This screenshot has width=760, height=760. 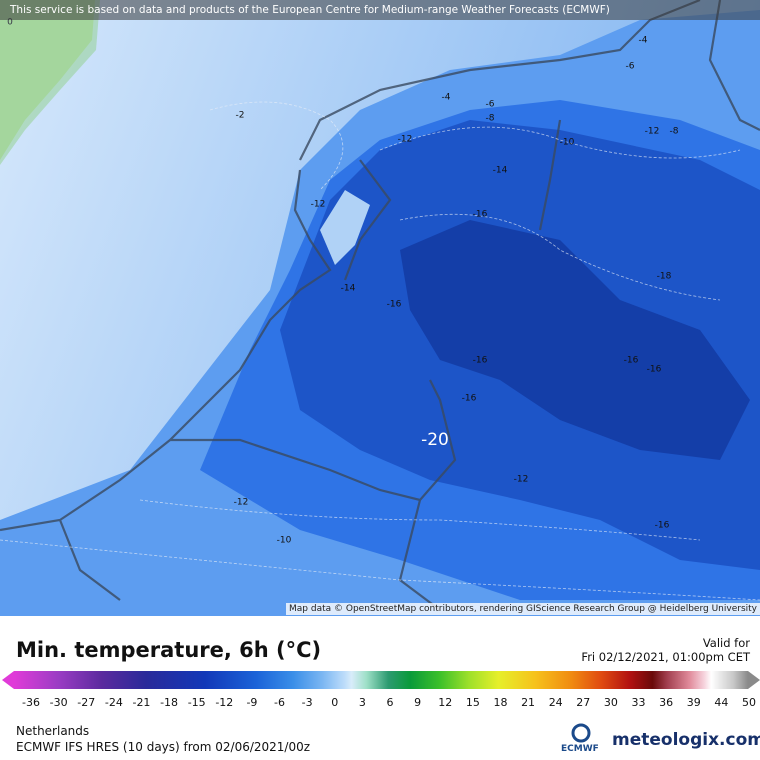 What do you see at coordinates (665, 657) in the screenshot?
I see `valid-date: Fri 02/12/2021, 01:00pm CET` at bounding box center [665, 657].